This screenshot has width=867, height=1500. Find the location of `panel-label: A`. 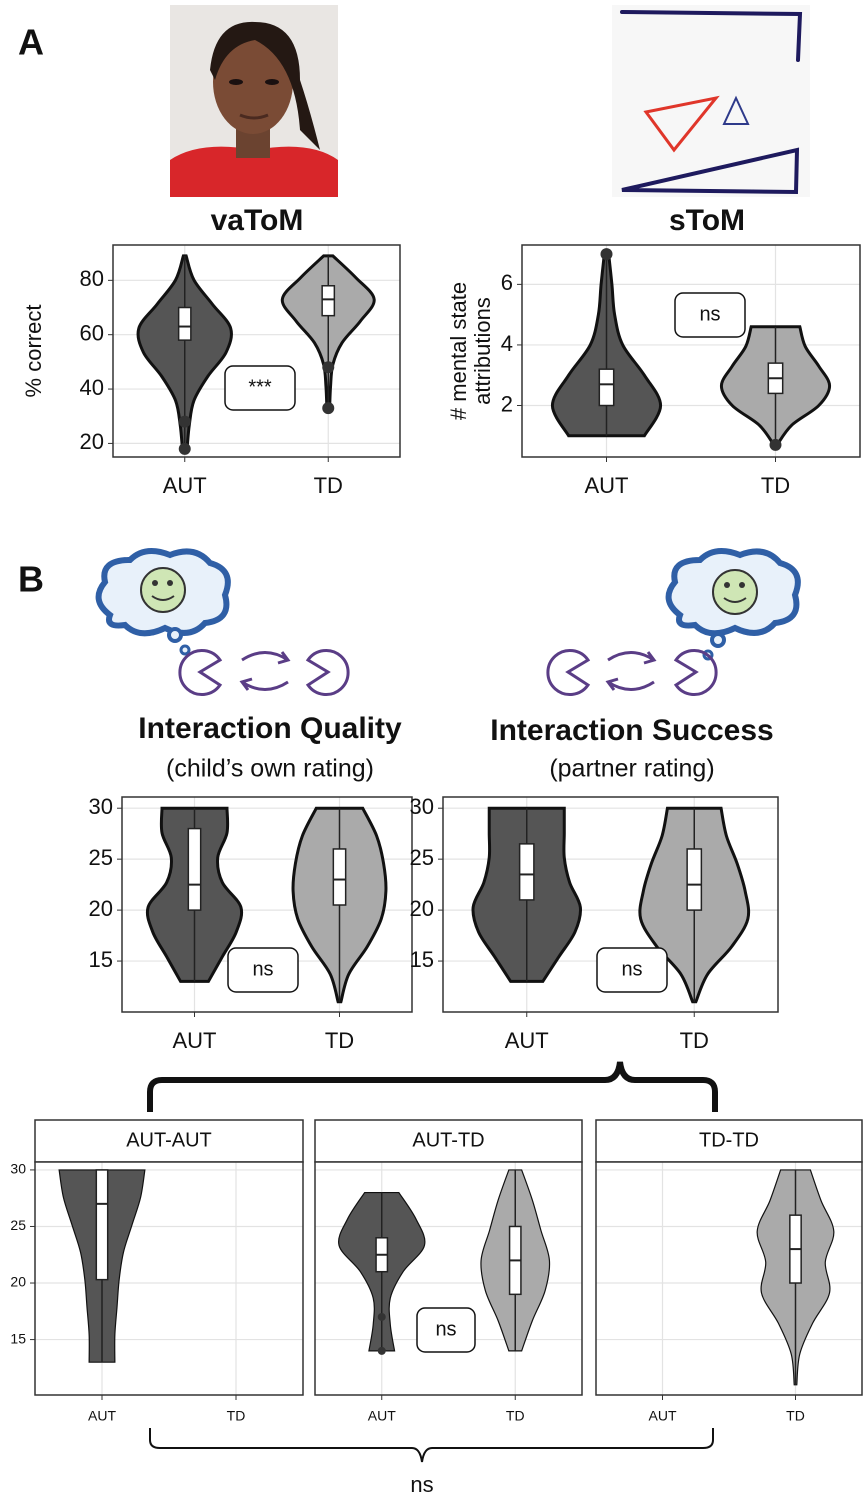

panel-label: A is located at coordinates (31, 42).